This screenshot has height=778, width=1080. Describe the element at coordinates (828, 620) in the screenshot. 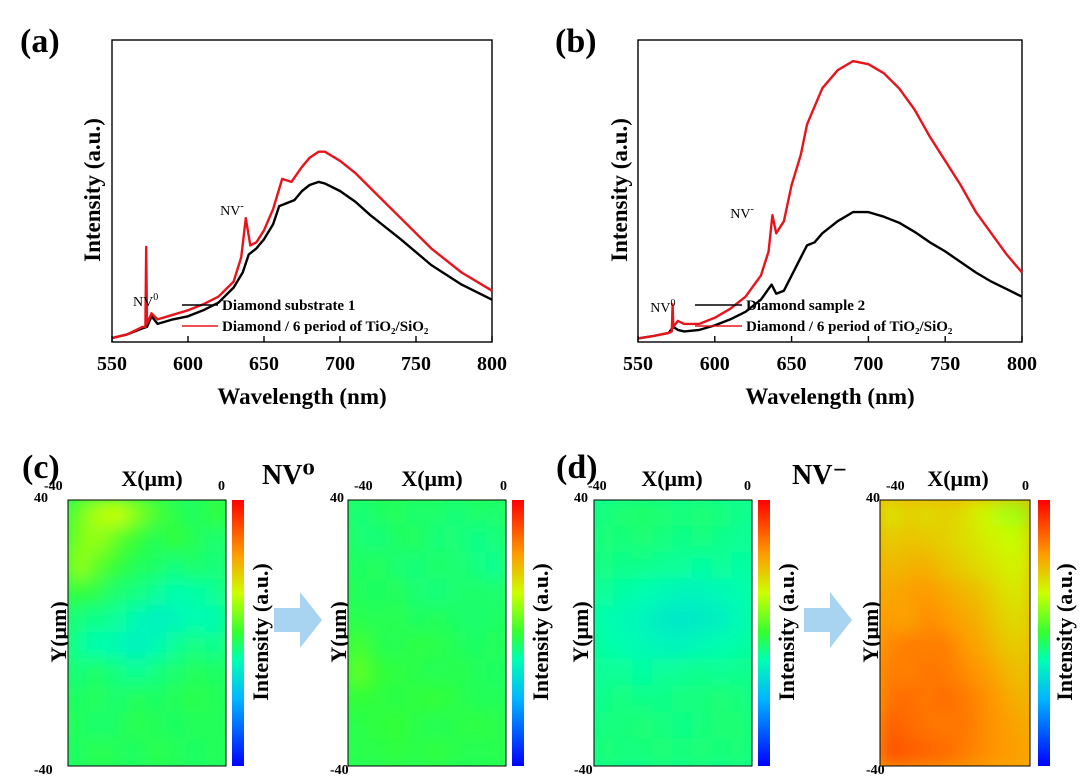

I see `panel-d-right-arrow-icon` at that location.